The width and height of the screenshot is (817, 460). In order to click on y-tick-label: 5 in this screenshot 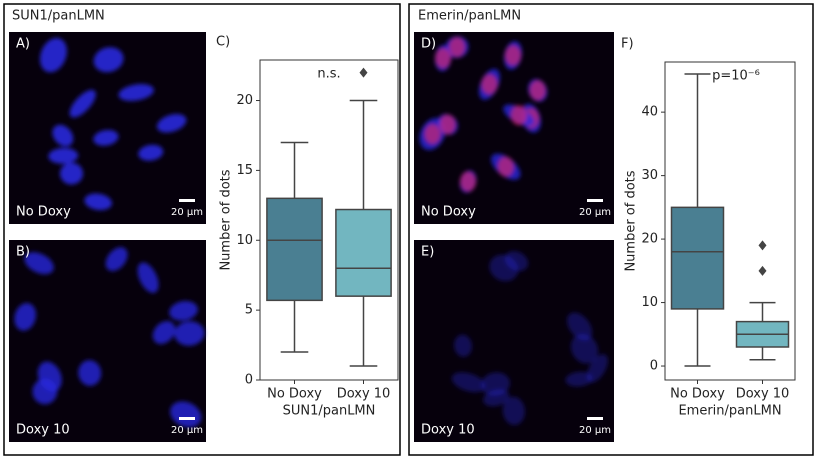, I will do `click(249, 310)`.